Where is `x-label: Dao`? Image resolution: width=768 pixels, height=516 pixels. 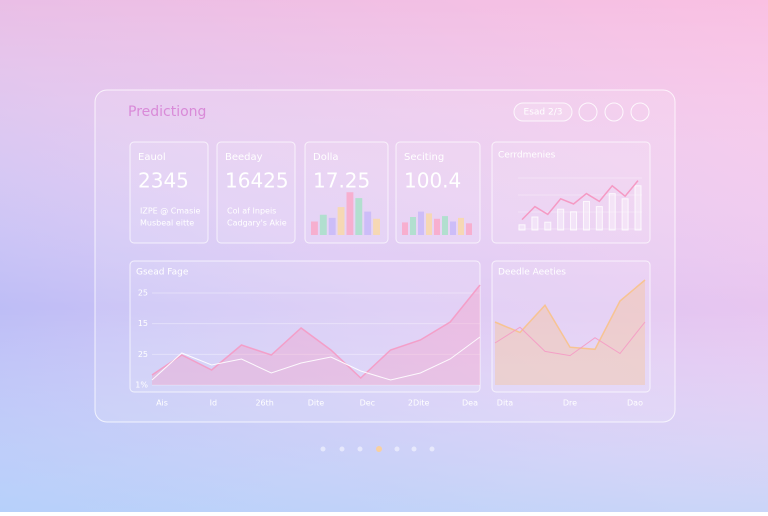
x-label: Dao is located at coordinates (635, 403).